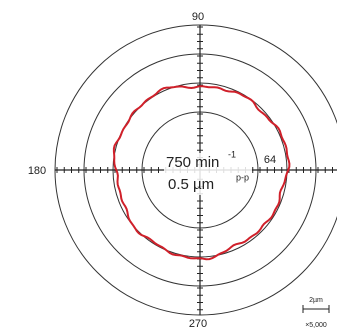 The image size is (337, 329). Describe the element at coordinates (198, 323) in the screenshot. I see `angle-label: 270` at that location.